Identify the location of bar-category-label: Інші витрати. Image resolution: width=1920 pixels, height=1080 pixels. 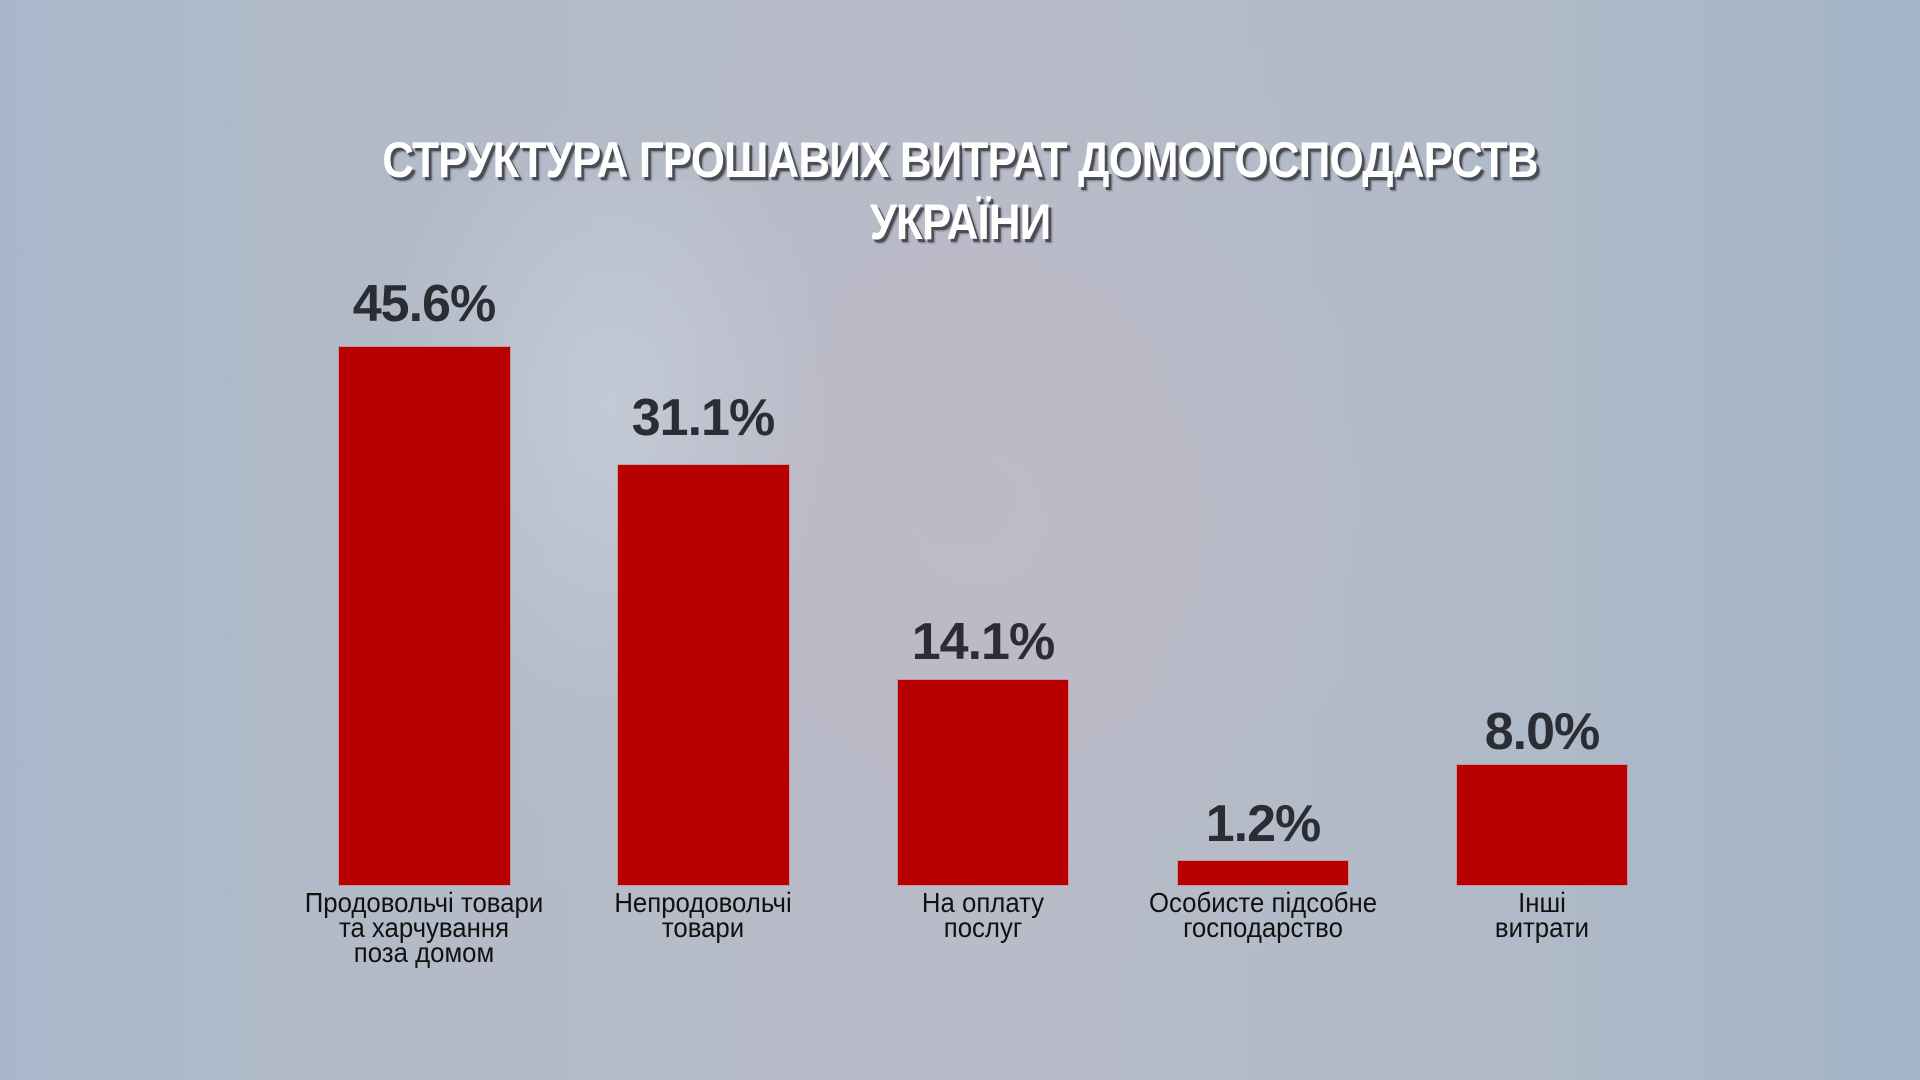
(1542, 915).